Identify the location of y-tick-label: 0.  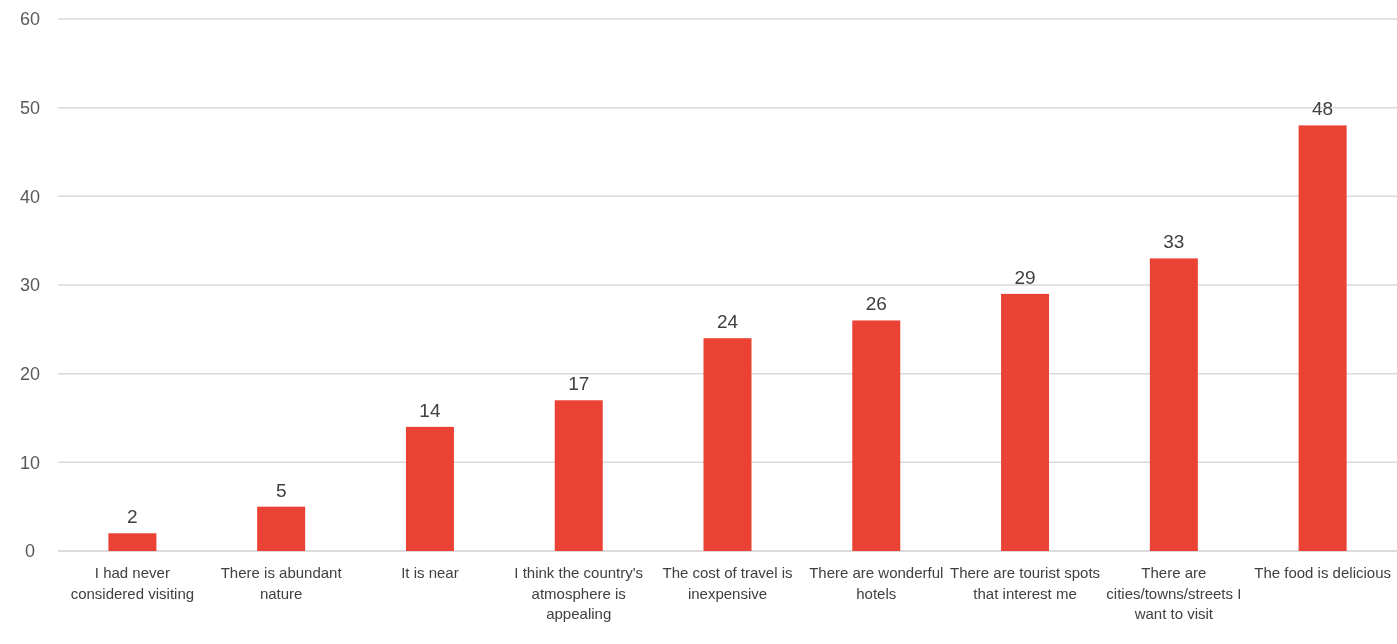
(30, 551).